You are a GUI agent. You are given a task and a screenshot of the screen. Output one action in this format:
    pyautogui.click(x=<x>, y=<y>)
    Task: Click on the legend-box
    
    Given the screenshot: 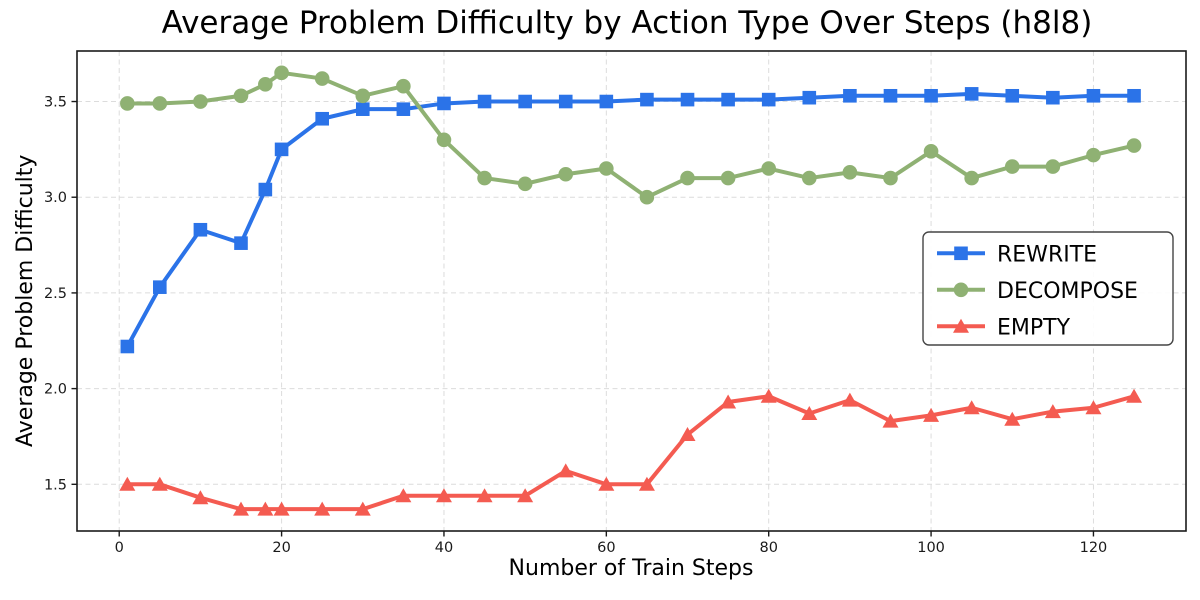 What is the action you would take?
    pyautogui.click(x=1048, y=288)
    